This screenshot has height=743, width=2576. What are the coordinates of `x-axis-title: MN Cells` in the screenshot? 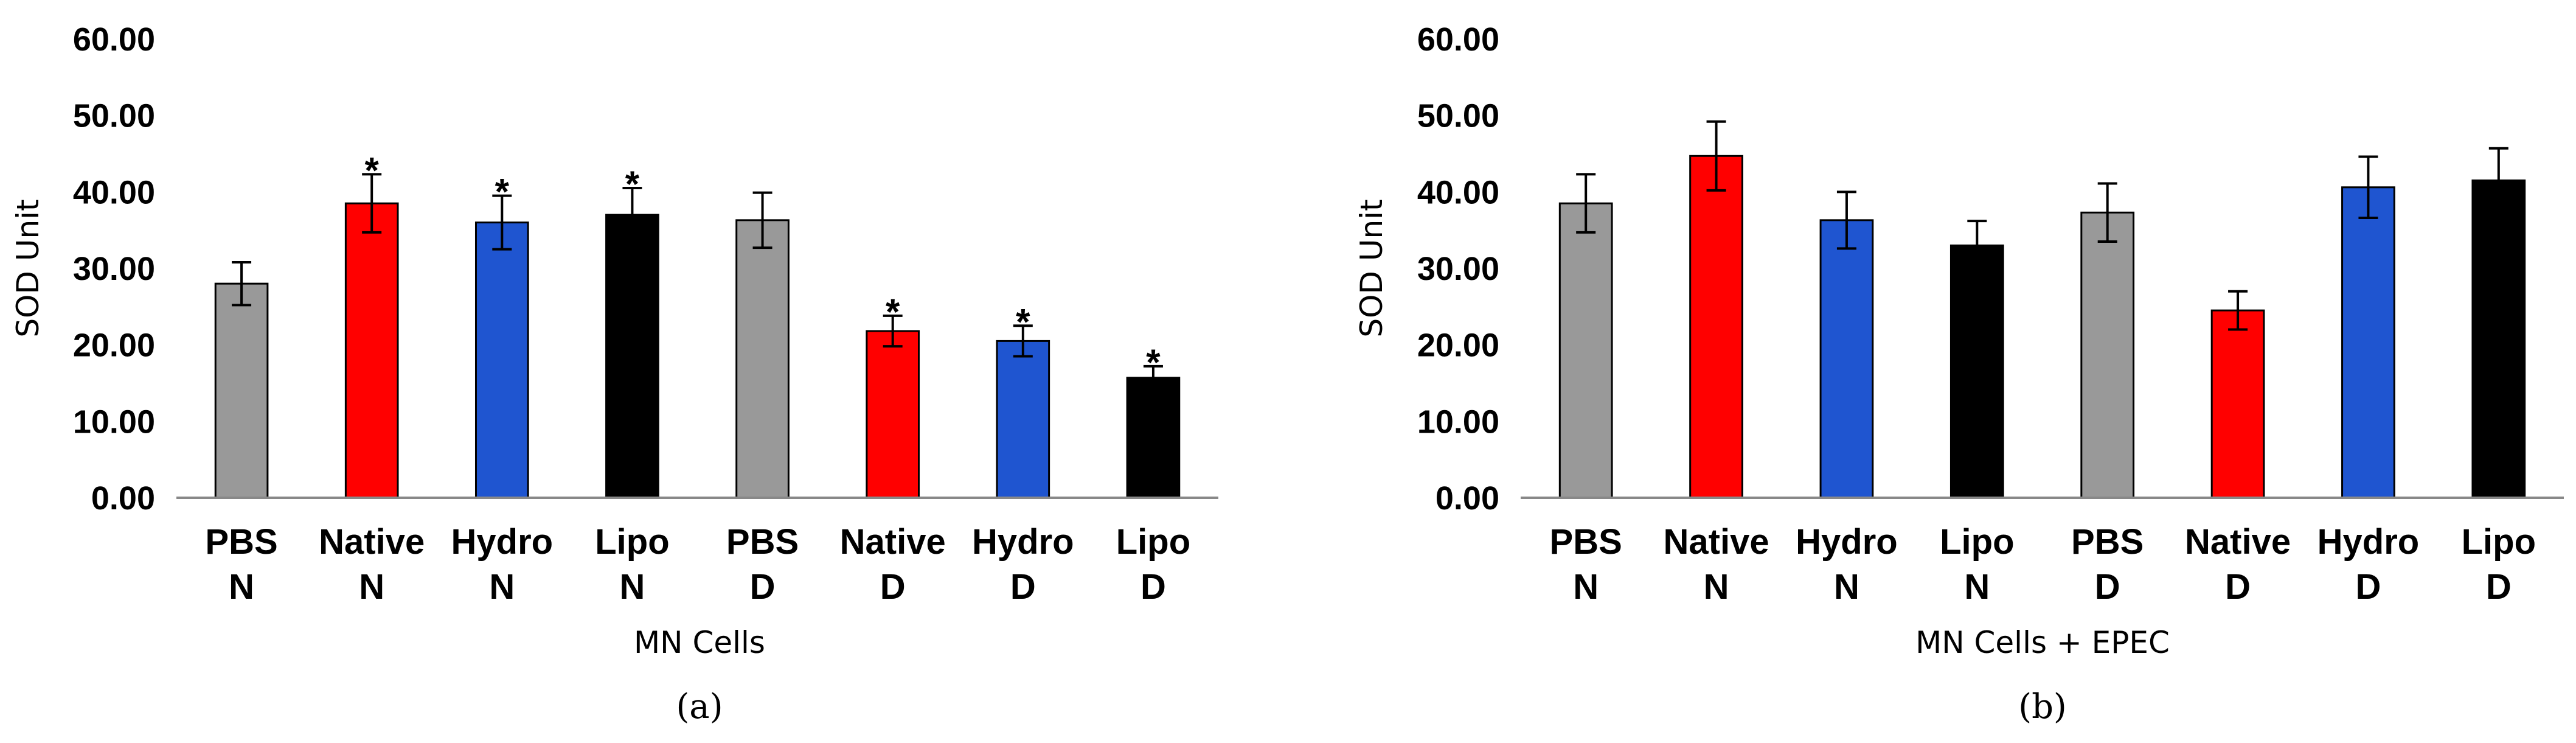 It's located at (699, 642).